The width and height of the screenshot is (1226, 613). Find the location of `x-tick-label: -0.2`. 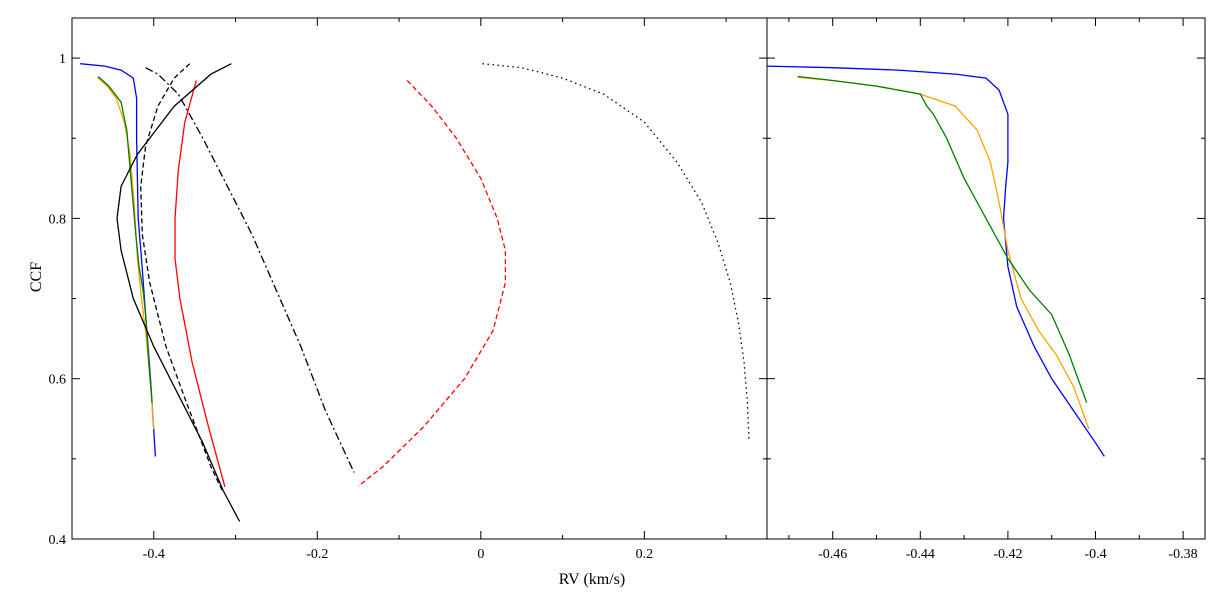

x-tick-label: -0.2 is located at coordinates (317, 554).